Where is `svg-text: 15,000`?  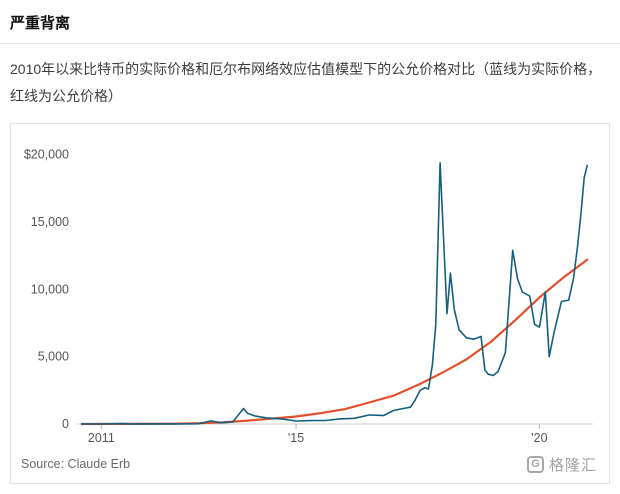
svg-text: 15,000 is located at coordinates (50, 222).